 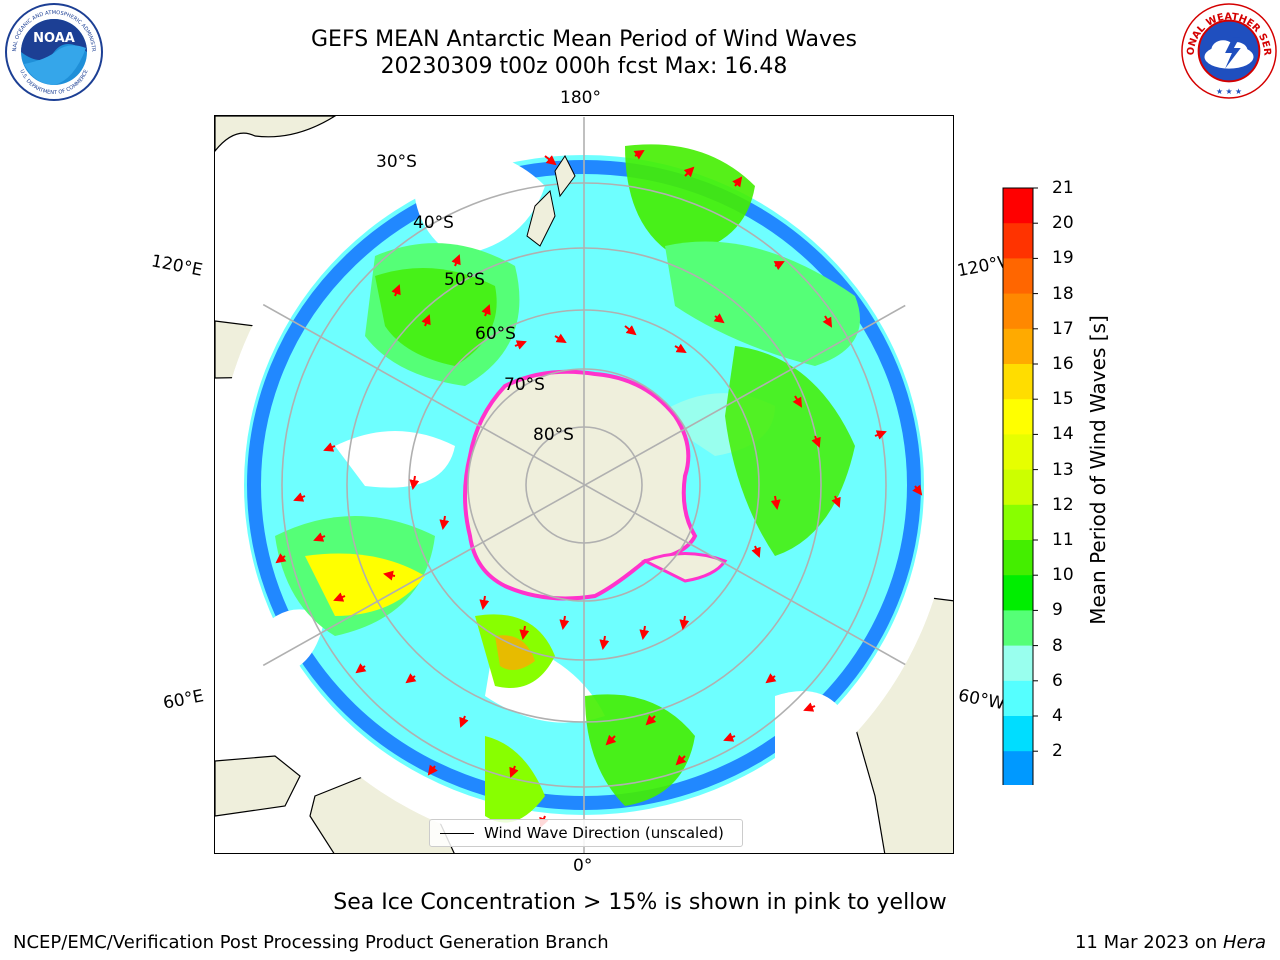 What do you see at coordinates (1148, 942) in the screenshot?
I see `footer-date-text: 11 Mar 2023 on` at bounding box center [1148, 942].